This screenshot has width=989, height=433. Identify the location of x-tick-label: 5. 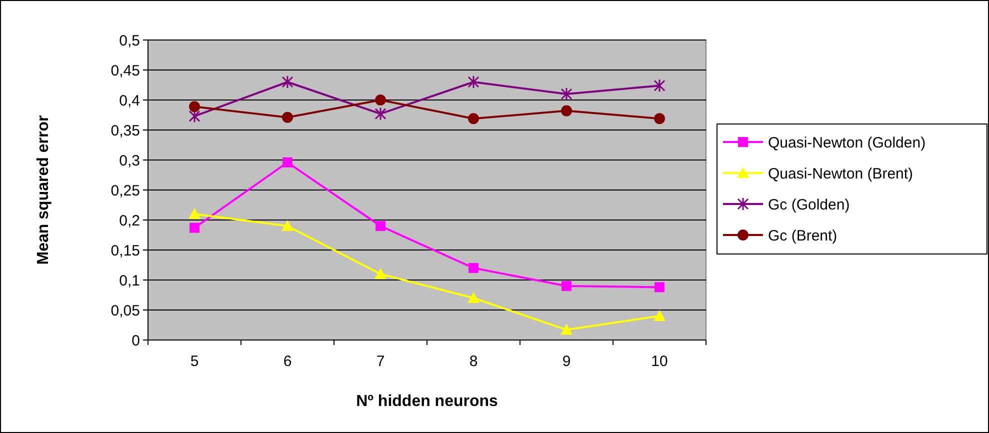
(194, 361).